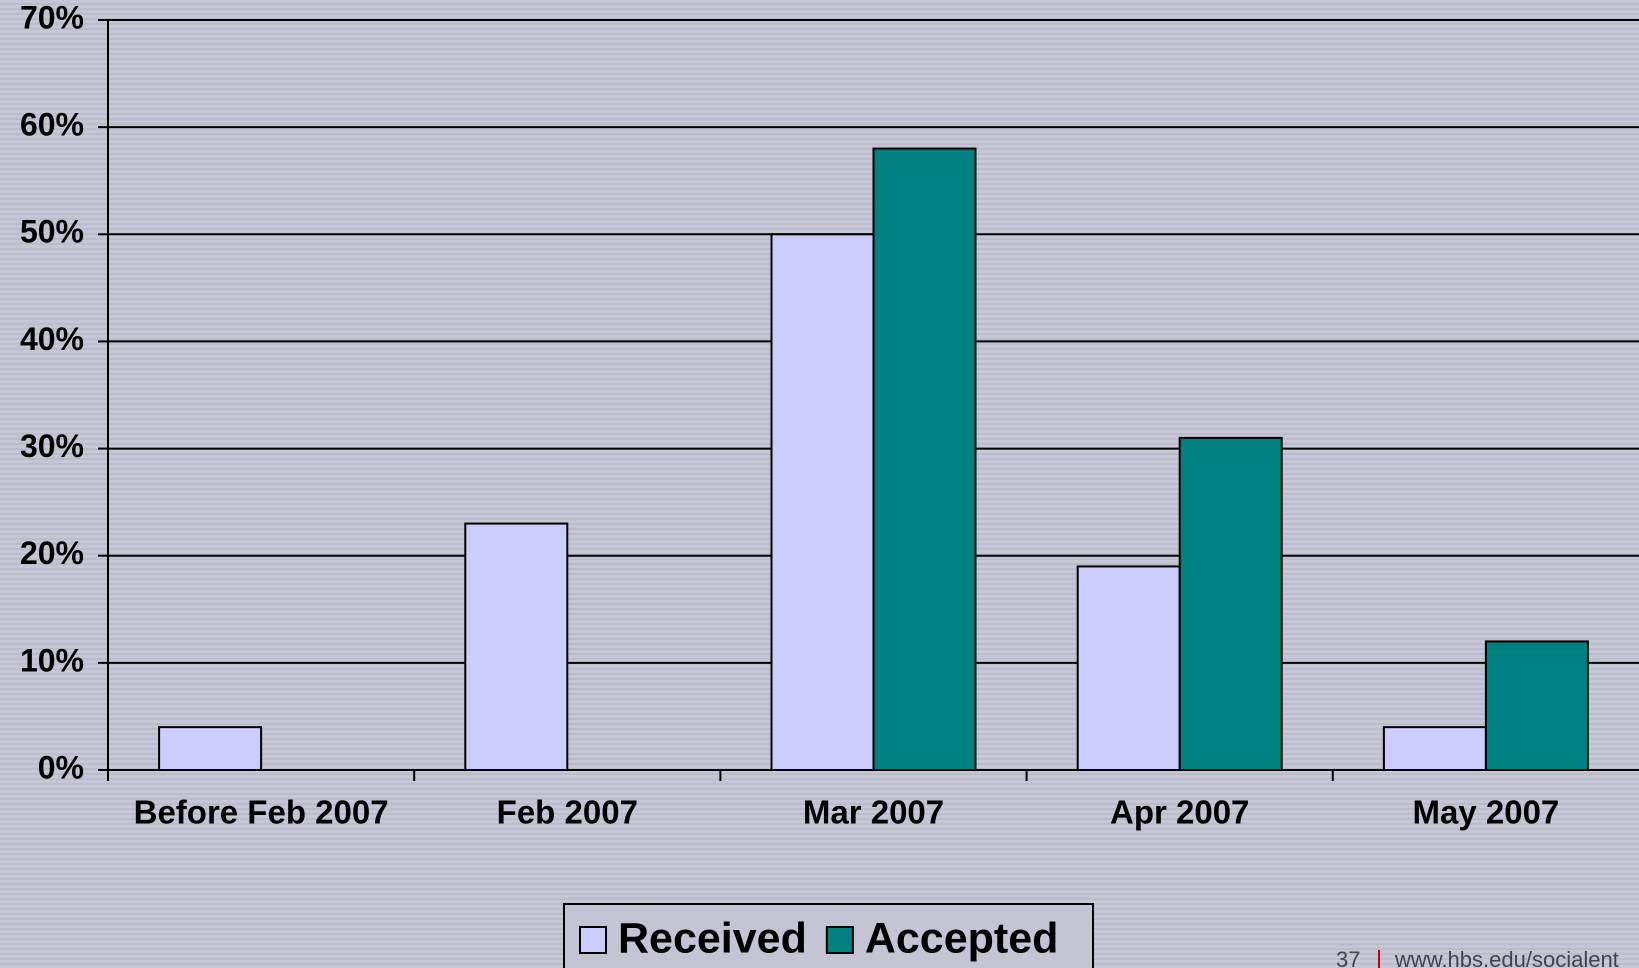 The image size is (1639, 968). I want to click on legend-label: Received, so click(712, 938).